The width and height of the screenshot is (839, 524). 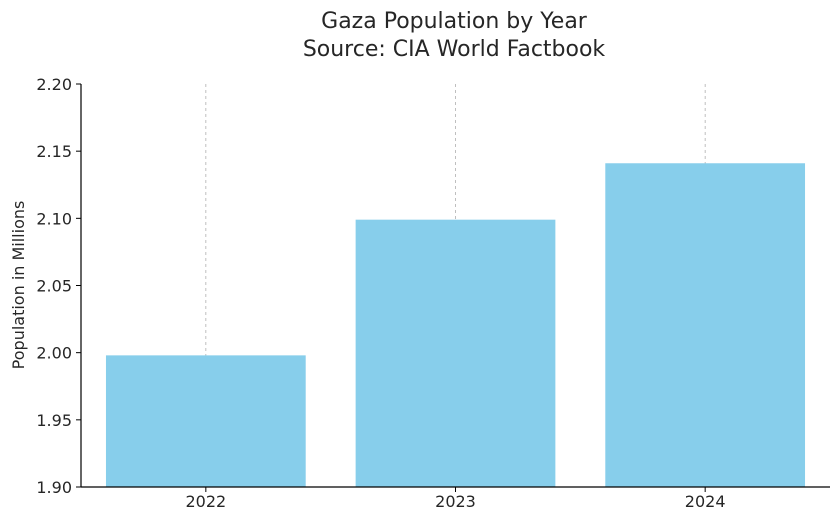 I want to click on y-tick-label: 2.15, so click(x=54, y=151).